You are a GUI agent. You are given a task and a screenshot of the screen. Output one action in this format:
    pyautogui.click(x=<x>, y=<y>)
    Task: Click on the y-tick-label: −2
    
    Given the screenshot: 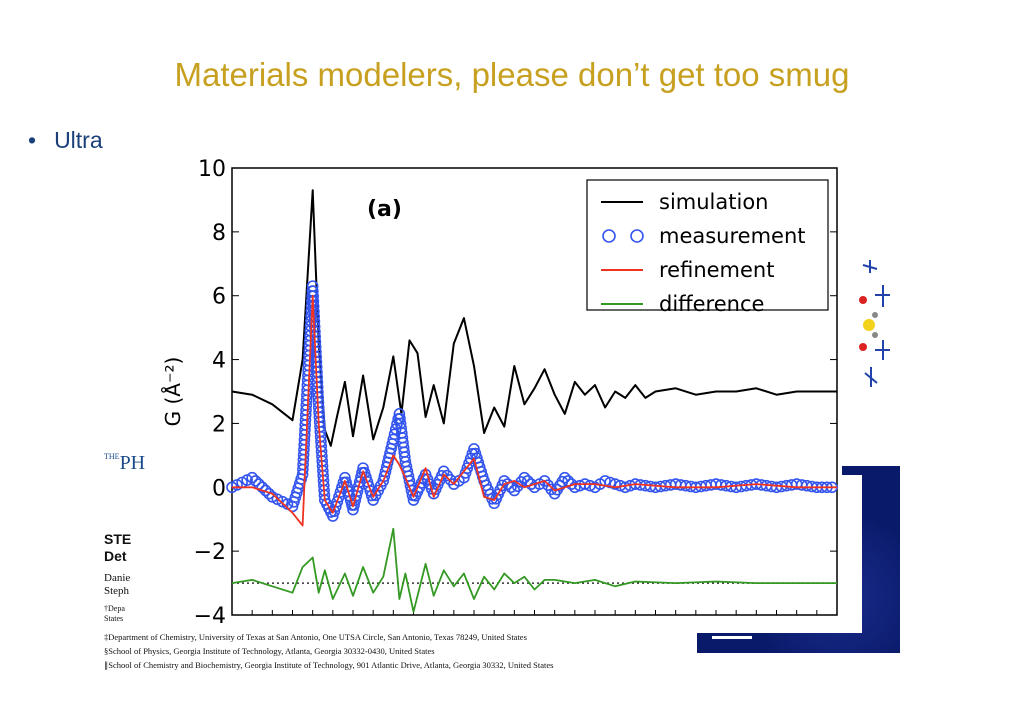 What is the action you would take?
    pyautogui.click(x=210, y=552)
    